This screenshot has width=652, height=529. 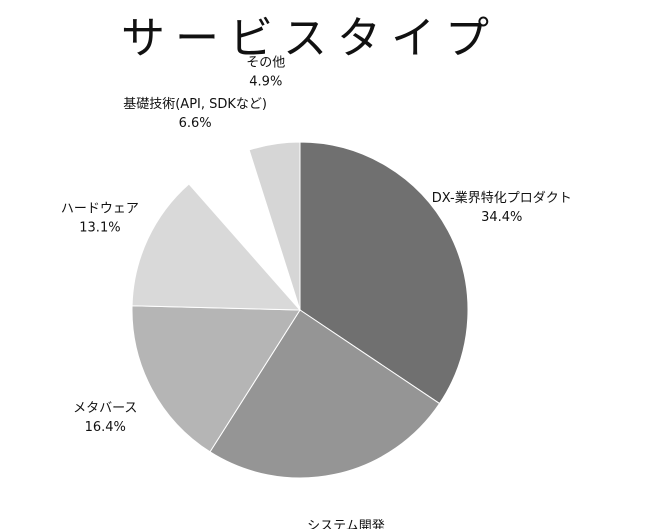 I want to click on slice-name-label: ハードウェア, so click(x=100, y=209).